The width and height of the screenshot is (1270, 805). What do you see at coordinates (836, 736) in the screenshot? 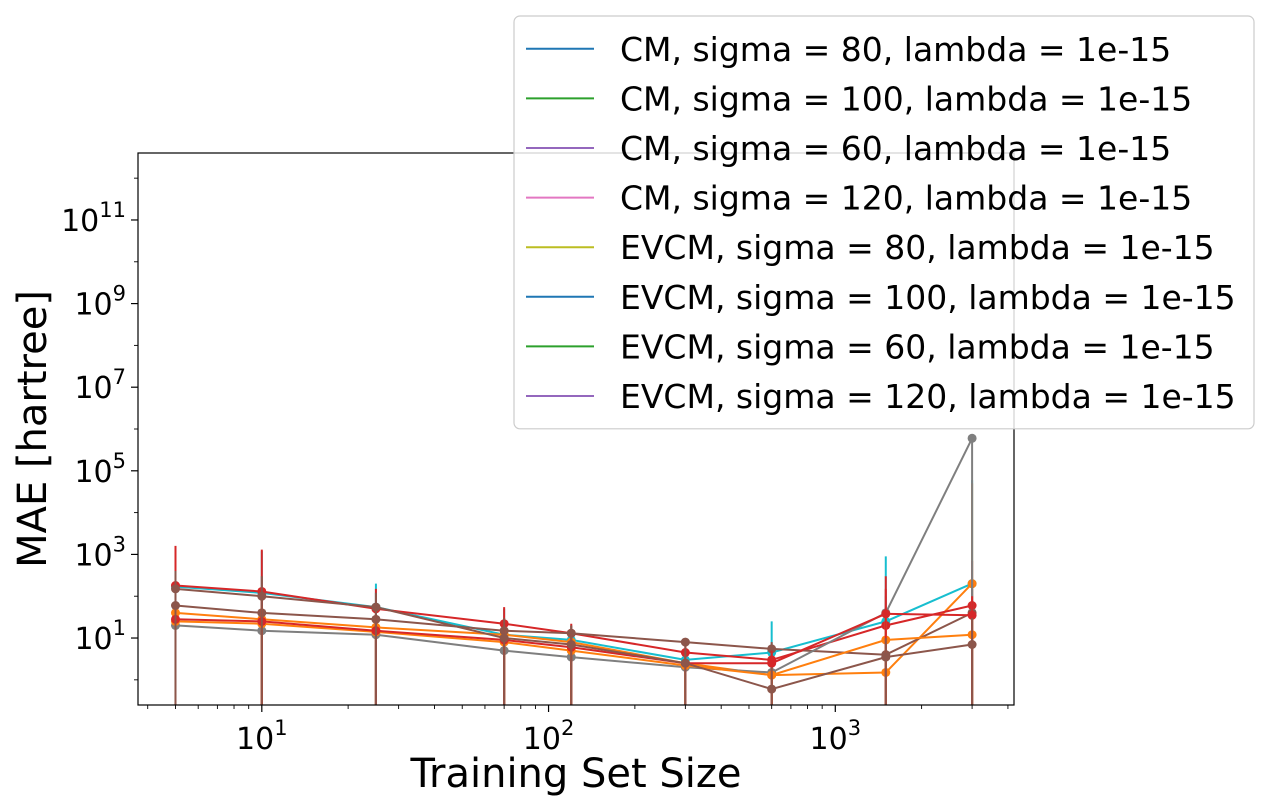
I see `x-tick-label: 10³` at bounding box center [836, 736].